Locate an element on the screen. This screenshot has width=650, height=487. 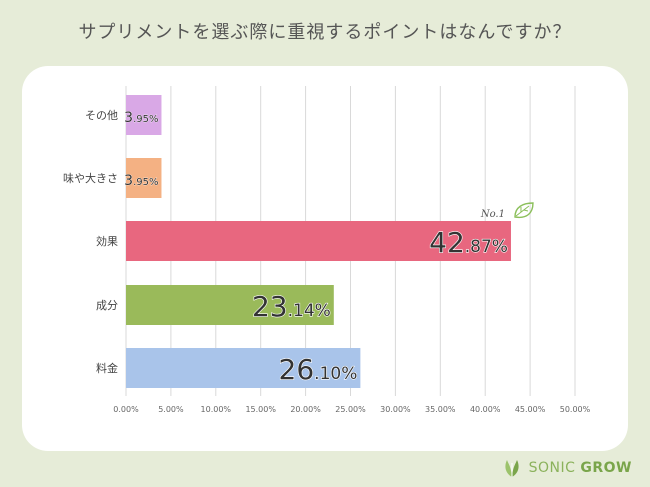
x-tick-label: 35.00% is located at coordinates (440, 409).